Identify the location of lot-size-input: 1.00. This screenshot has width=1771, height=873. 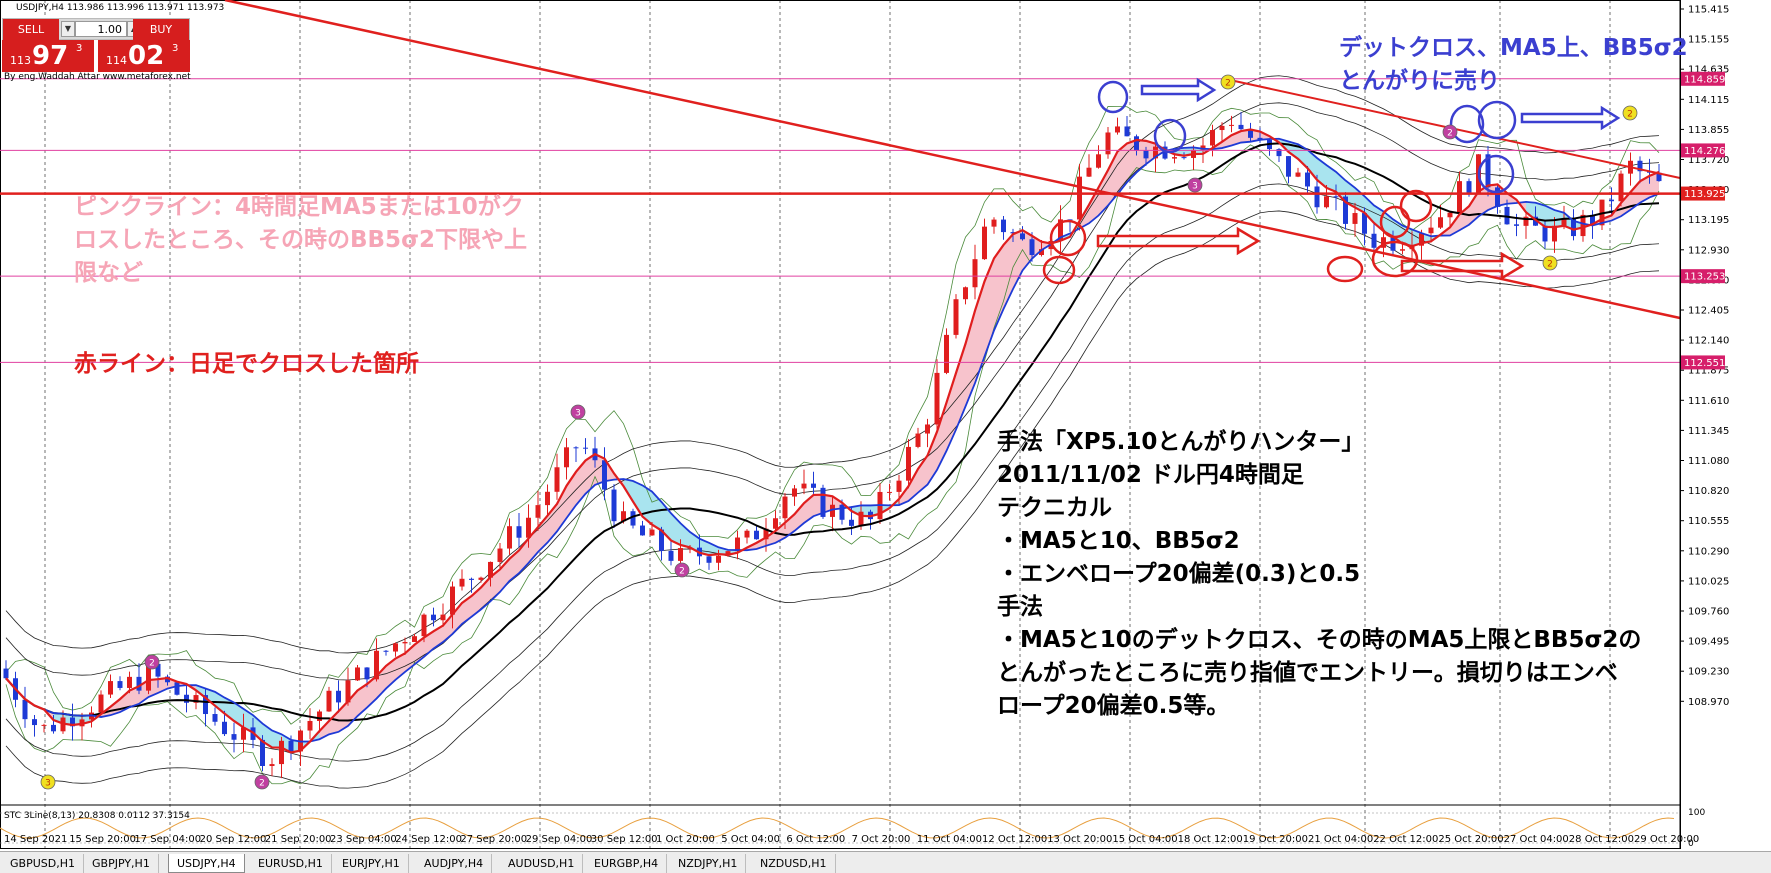
(101, 29).